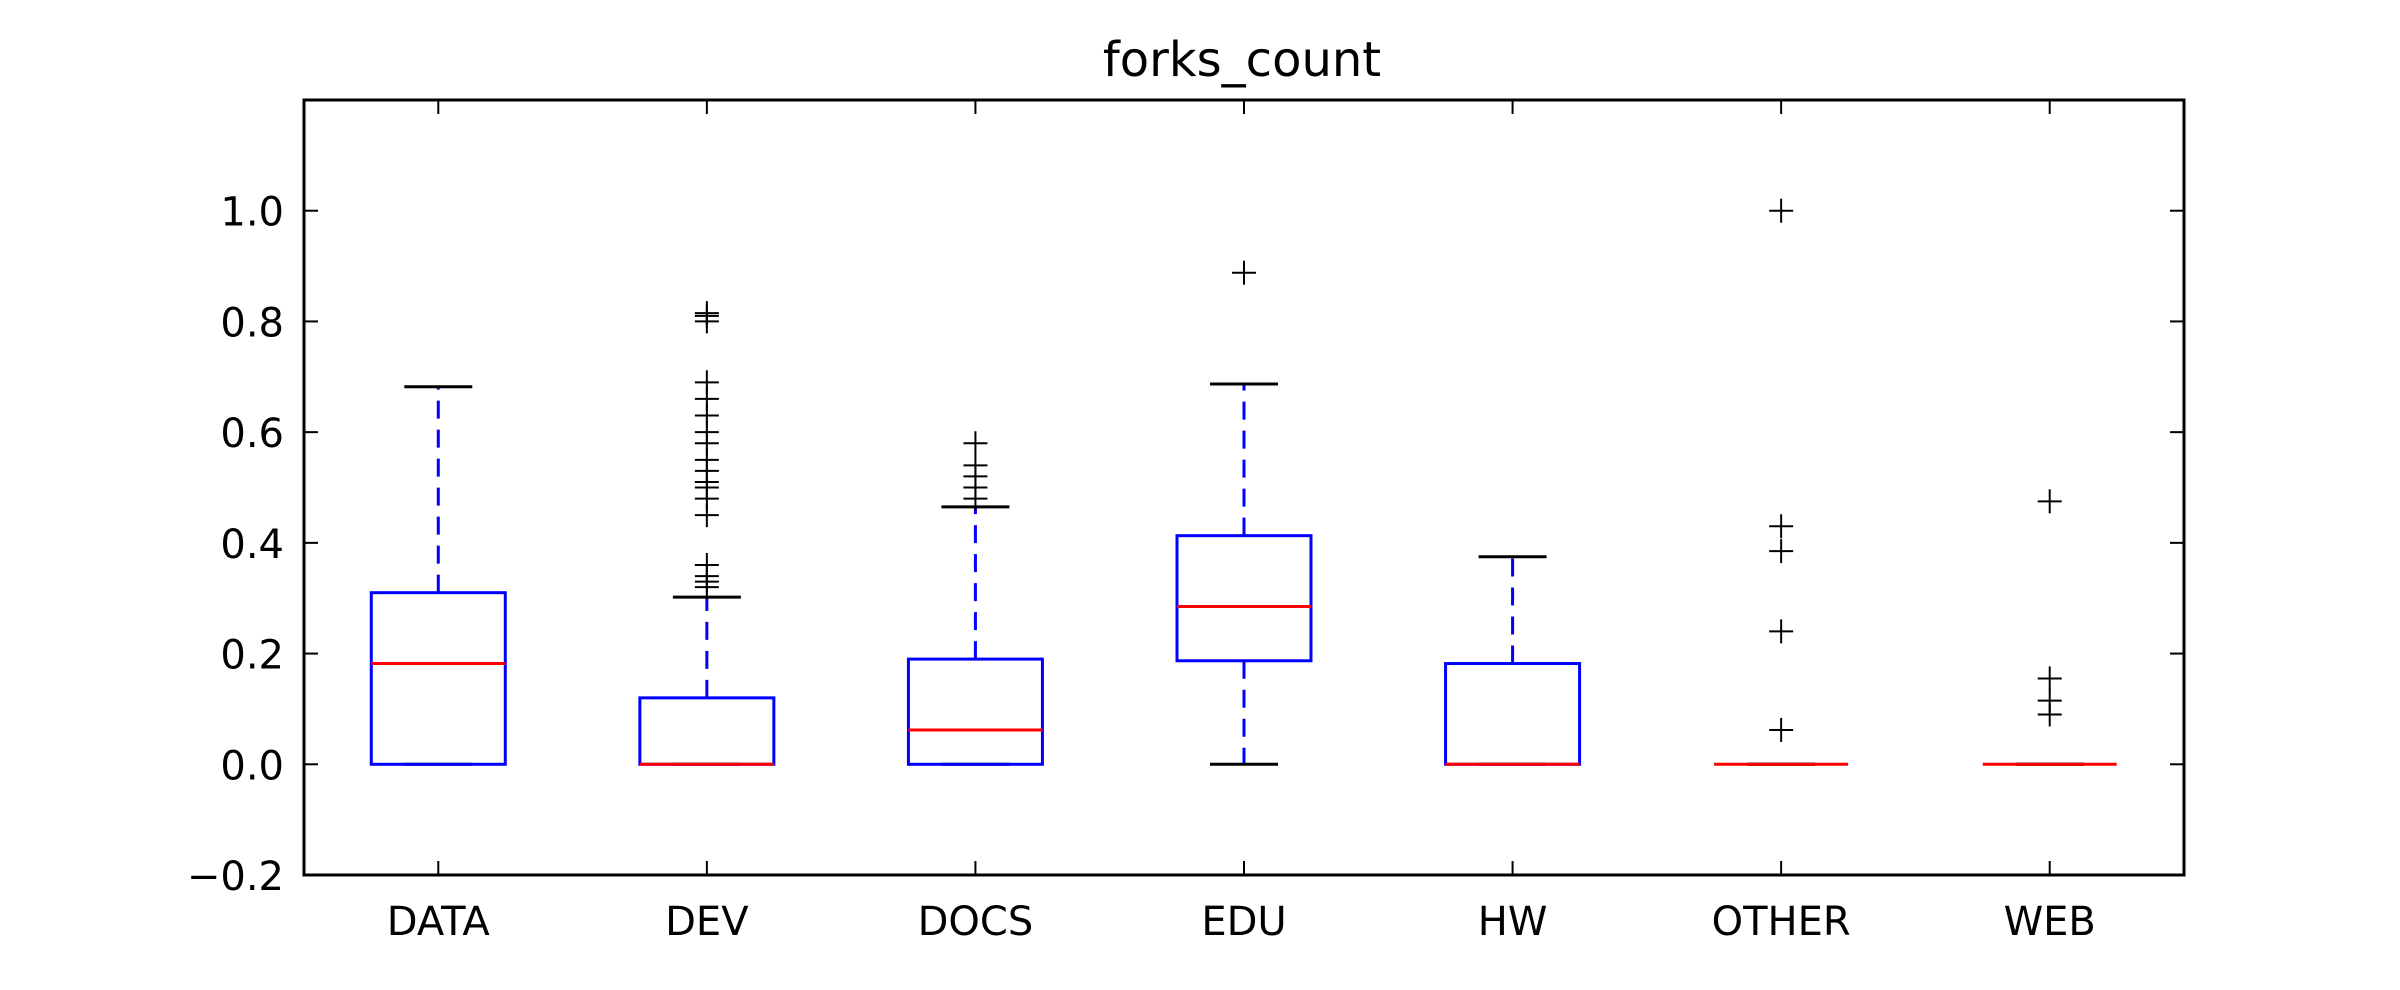 The width and height of the screenshot is (2400, 990). What do you see at coordinates (2049, 627) in the screenshot?
I see `box-group-web` at bounding box center [2049, 627].